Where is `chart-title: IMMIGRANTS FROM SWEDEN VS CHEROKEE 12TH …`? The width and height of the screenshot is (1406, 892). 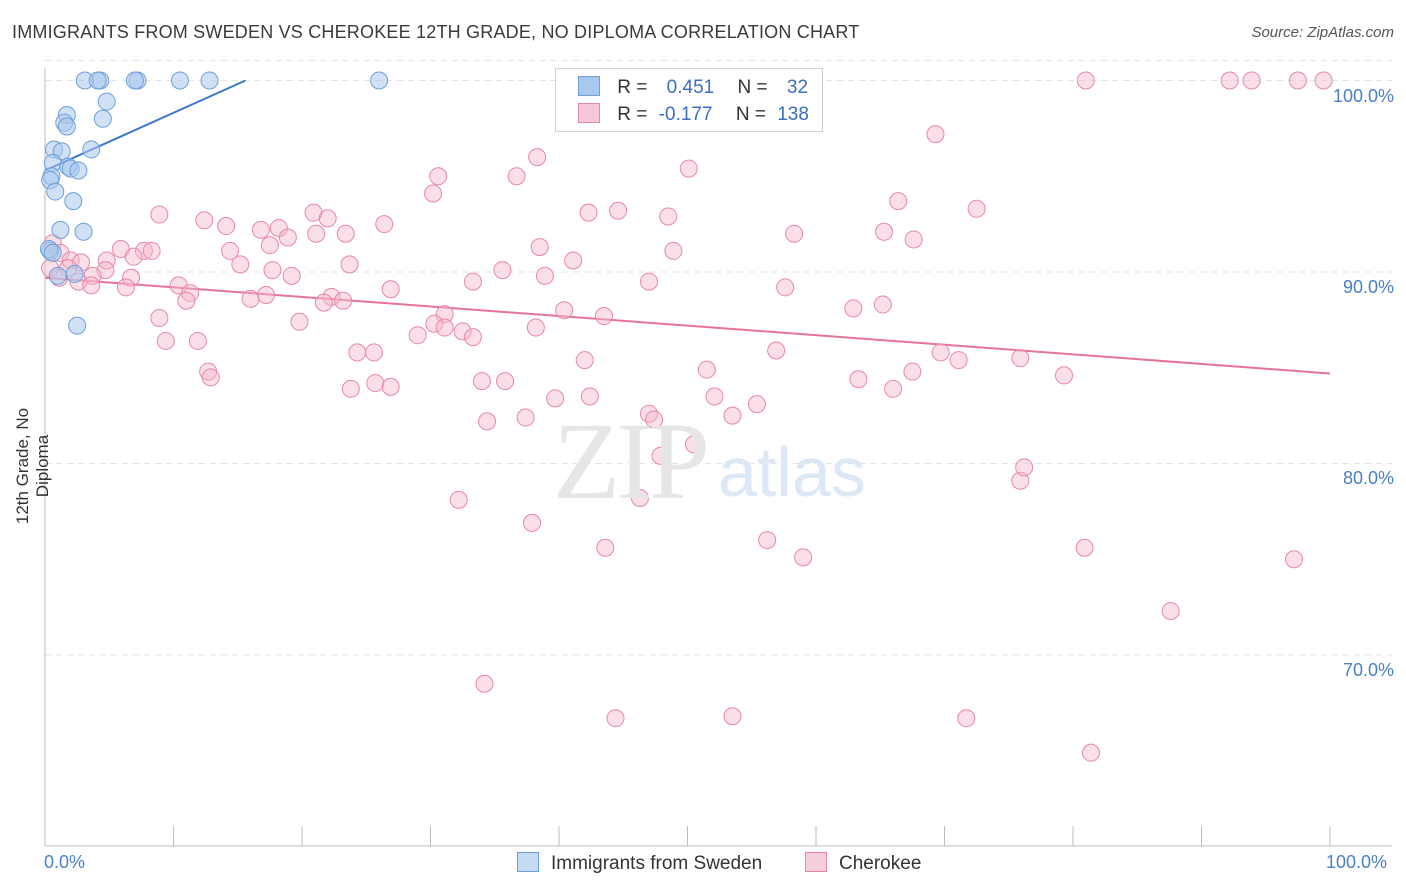 chart-title: IMMIGRANTS FROM SWEDEN VS CHEROKEE 12TH … is located at coordinates (436, 32).